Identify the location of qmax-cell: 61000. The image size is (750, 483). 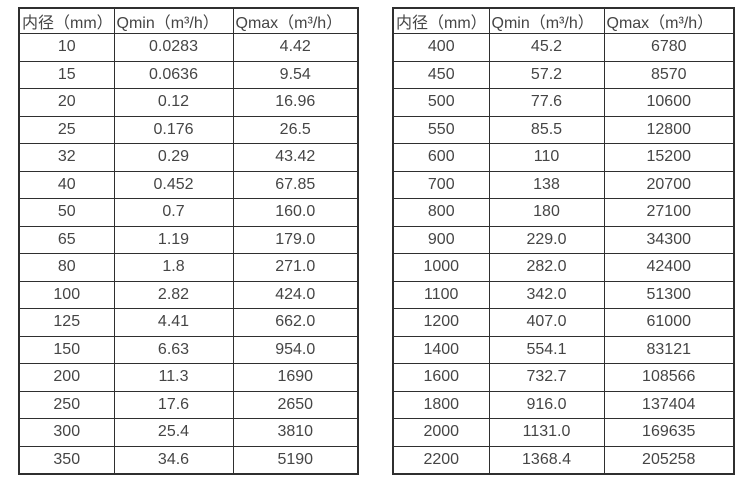
(669, 322).